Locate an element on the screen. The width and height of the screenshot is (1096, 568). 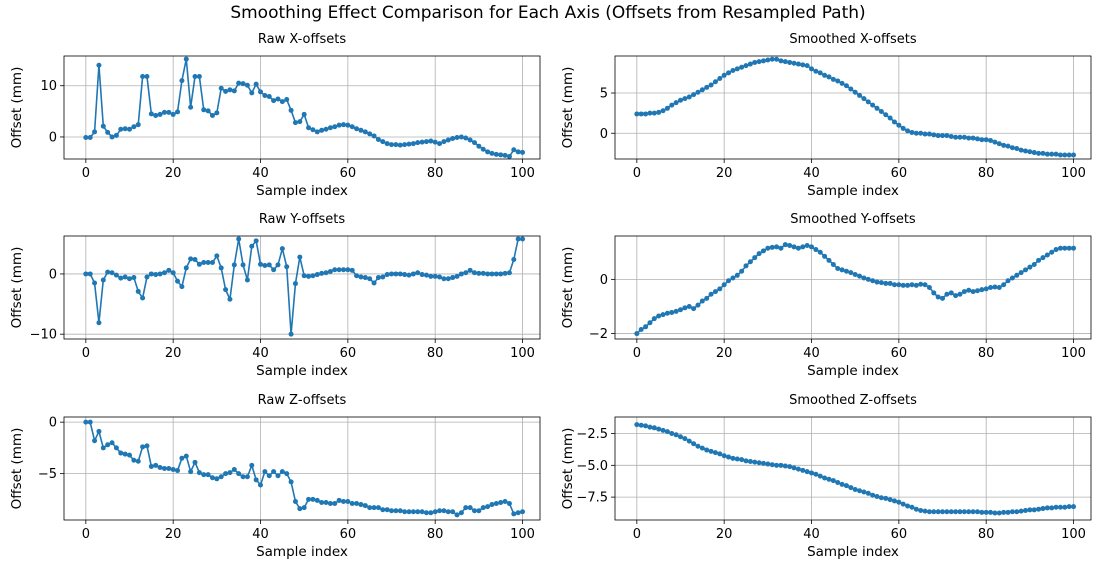
x-tick-label: 100 is located at coordinates (522, 173).